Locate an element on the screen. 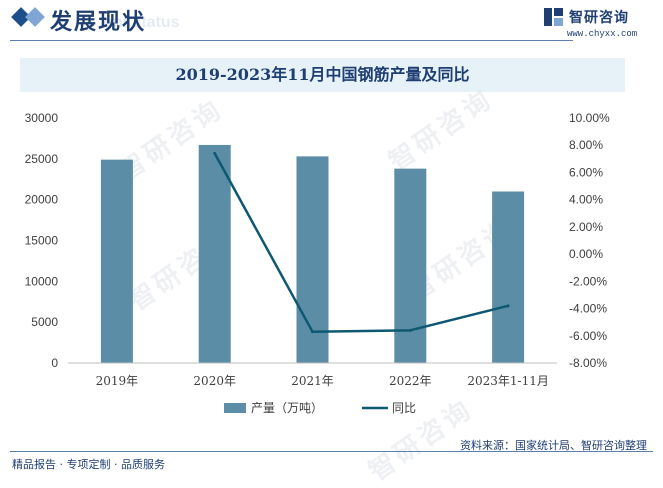 This screenshot has width=663, height=488. legend-label: 产量（万吨） is located at coordinates (287, 408).